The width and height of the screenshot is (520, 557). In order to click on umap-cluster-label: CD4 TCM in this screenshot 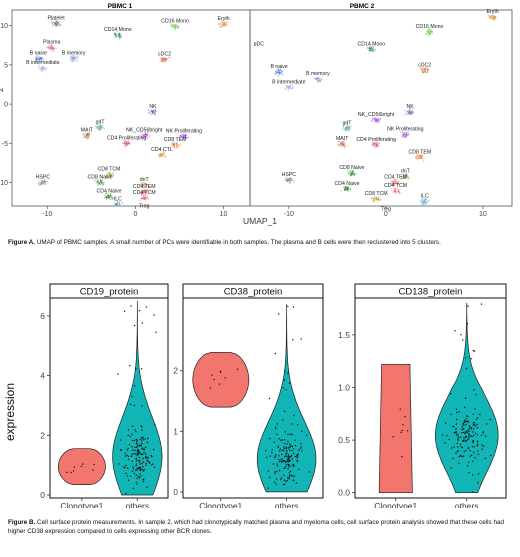, I will do `click(144, 193)`.